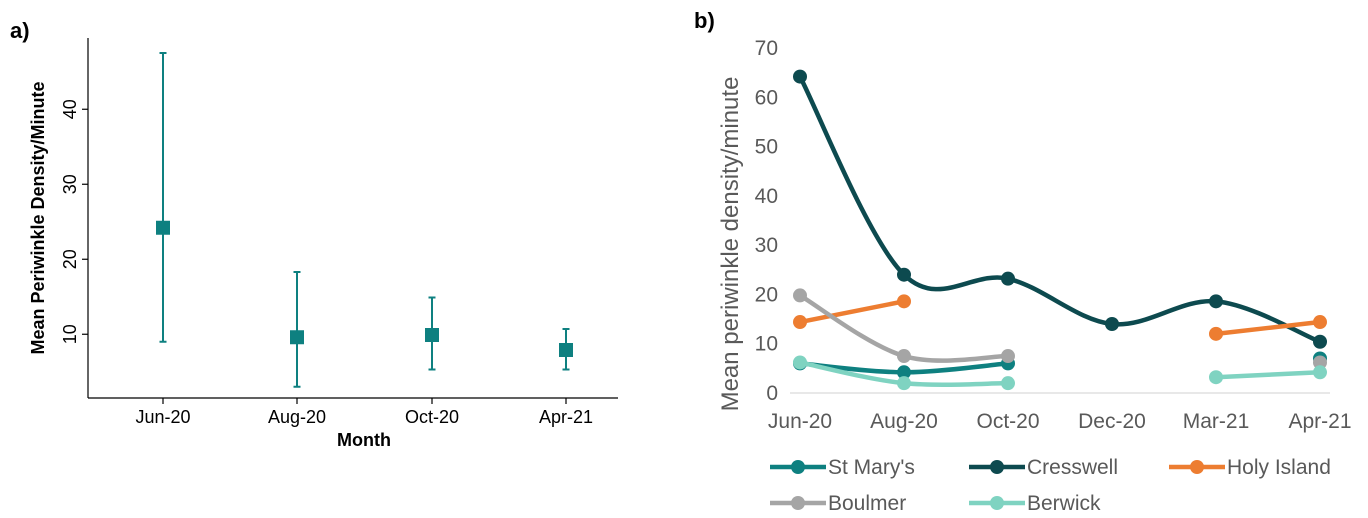 This screenshot has height=518, width=1368. Describe the element at coordinates (730, 244) in the screenshot. I see `panel-b-y-axis-title: Mean periwinkle density/minute` at that location.